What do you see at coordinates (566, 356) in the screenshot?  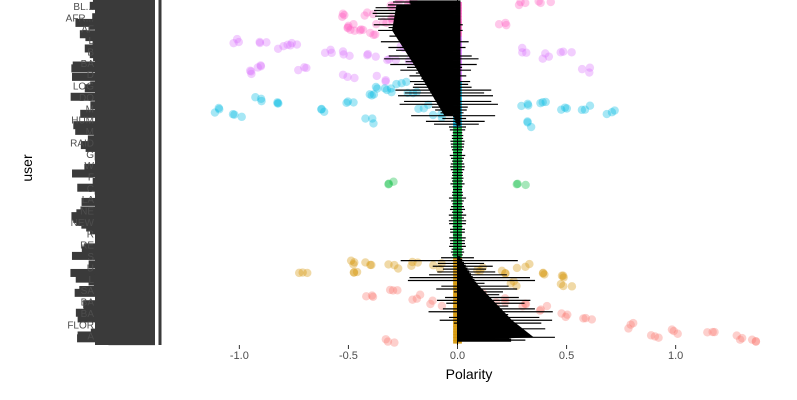 I see `x-tick-label: 0.5` at bounding box center [566, 356].